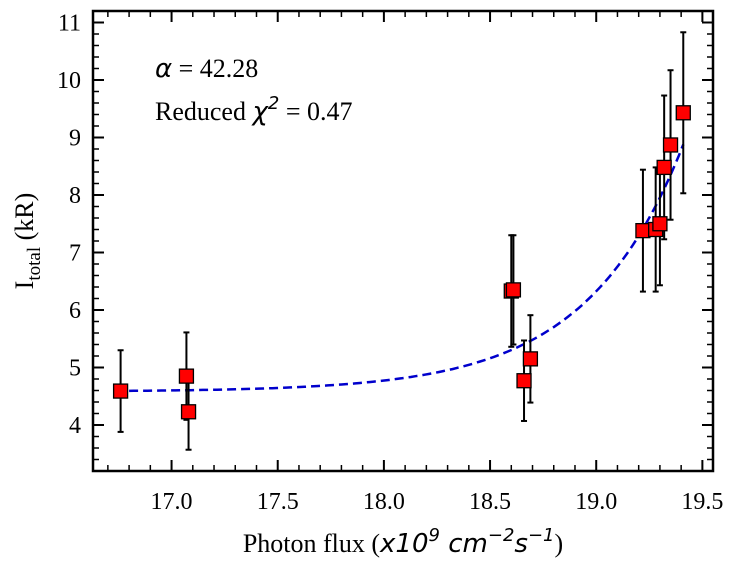 The height and width of the screenshot is (568, 736). Describe the element at coordinates (69, 81) in the screenshot. I see `y-tick-label: 10` at that location.